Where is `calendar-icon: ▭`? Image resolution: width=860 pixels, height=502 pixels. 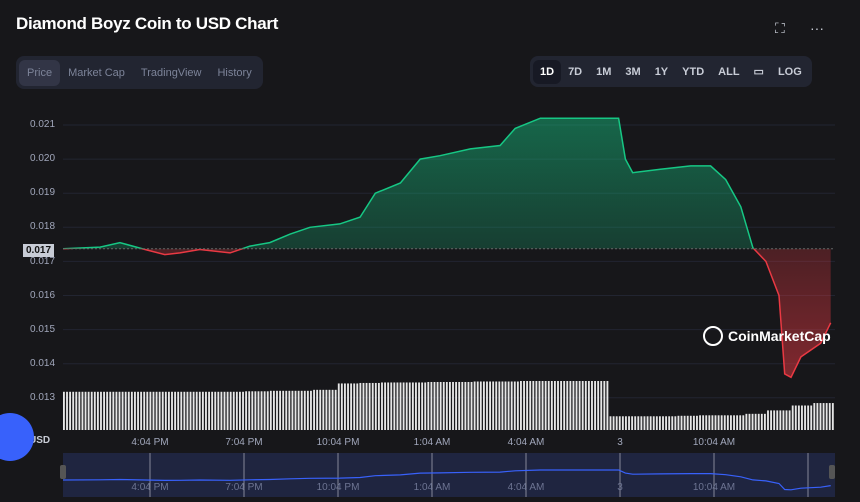
calendar-icon: ▭ is located at coordinates (758, 72).